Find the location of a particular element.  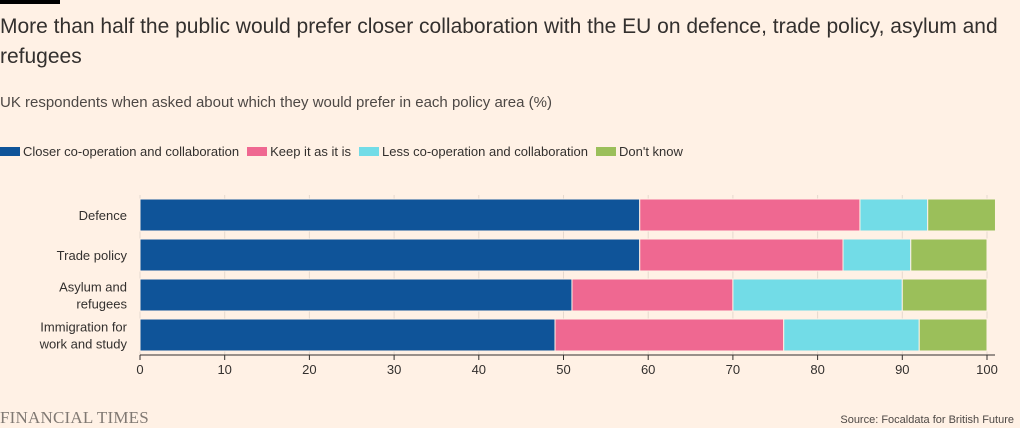

x-tick-label: 0 is located at coordinates (139, 369).